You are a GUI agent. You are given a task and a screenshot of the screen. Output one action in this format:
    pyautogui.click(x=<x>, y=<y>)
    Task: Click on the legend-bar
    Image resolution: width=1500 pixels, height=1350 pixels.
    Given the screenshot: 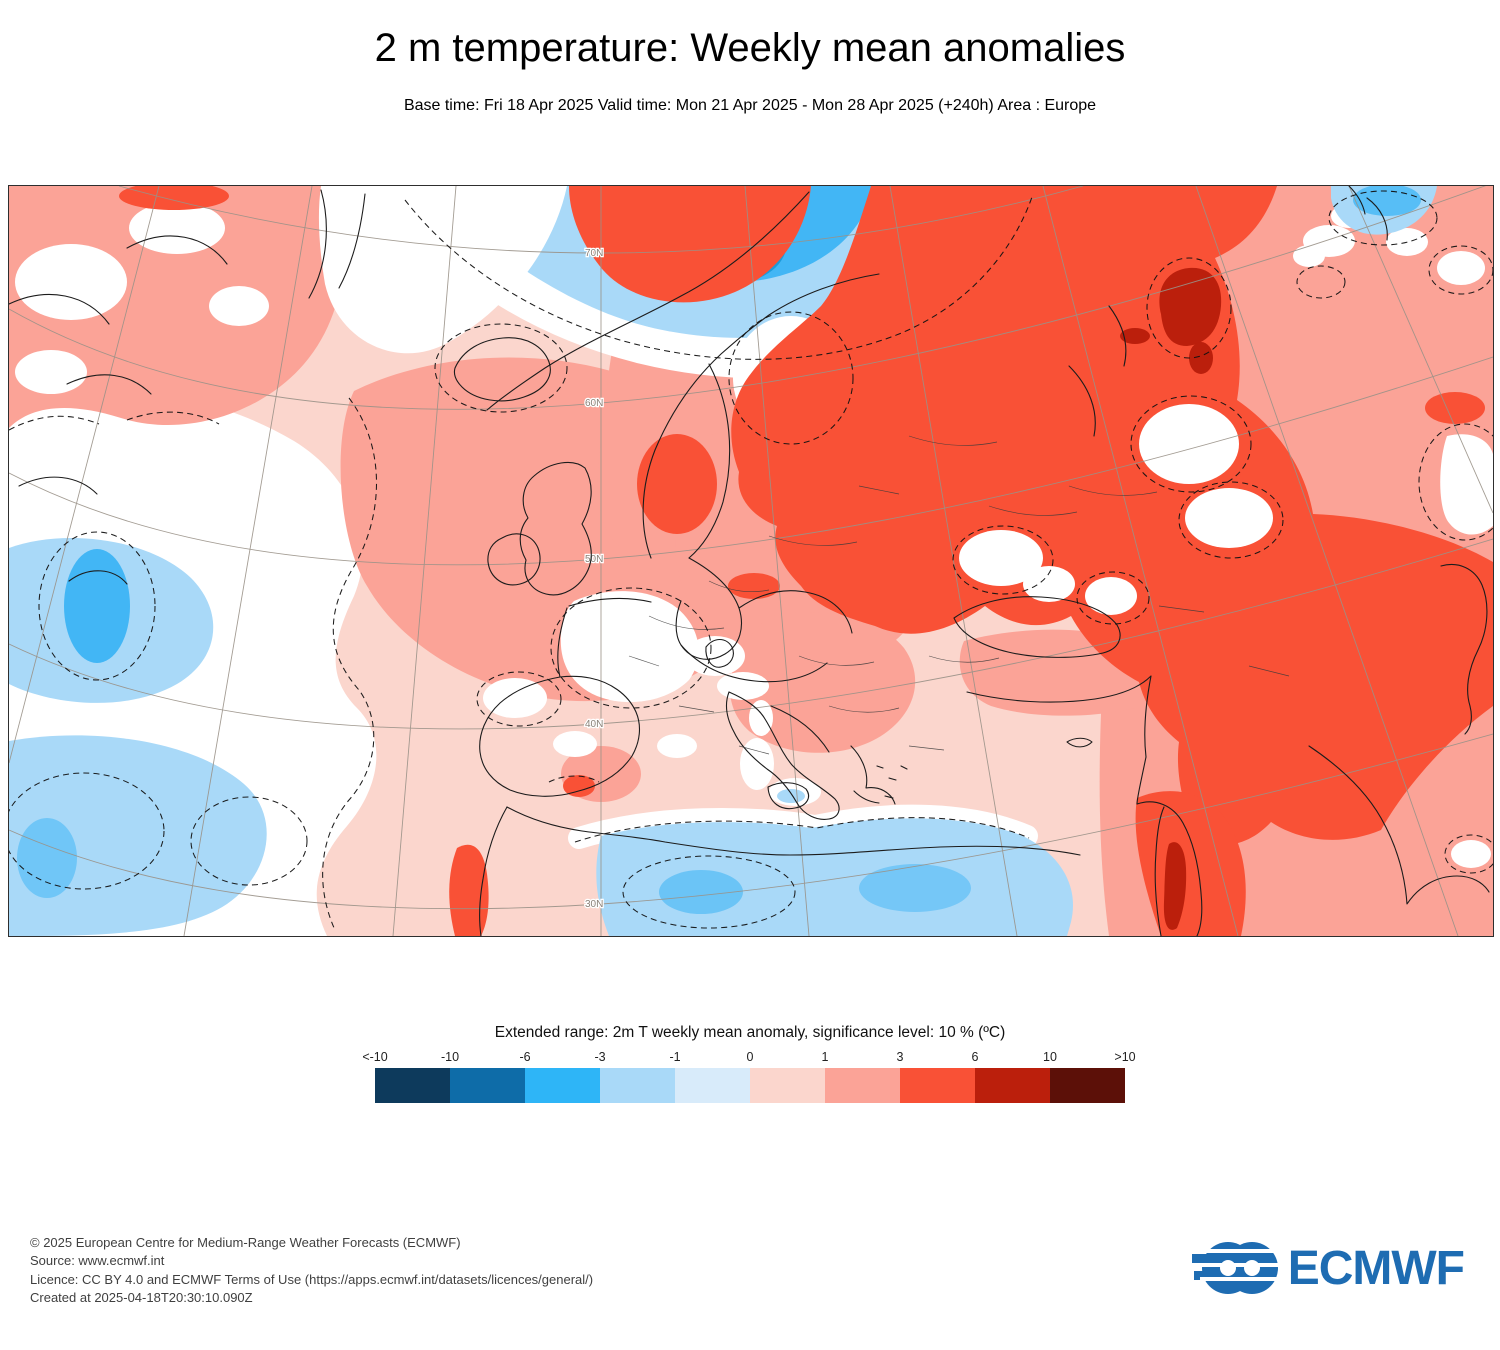 What is the action you would take?
    pyautogui.click(x=750, y=1085)
    